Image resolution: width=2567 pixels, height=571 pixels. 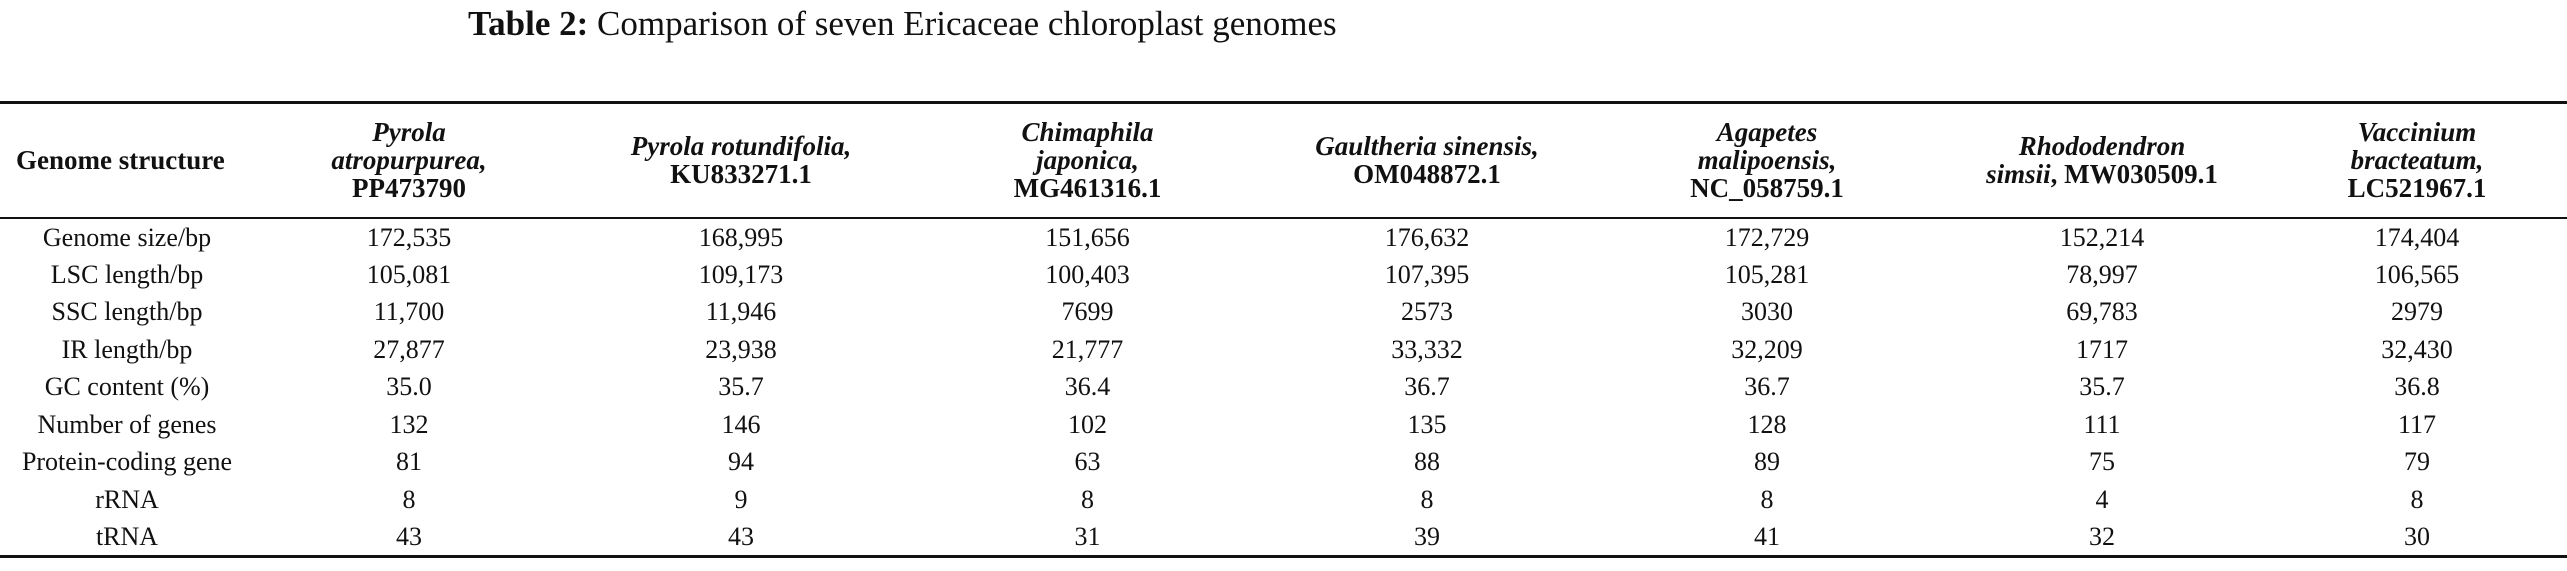 What do you see at coordinates (1767, 462) in the screenshot?
I see `table-cell: 89` at bounding box center [1767, 462].